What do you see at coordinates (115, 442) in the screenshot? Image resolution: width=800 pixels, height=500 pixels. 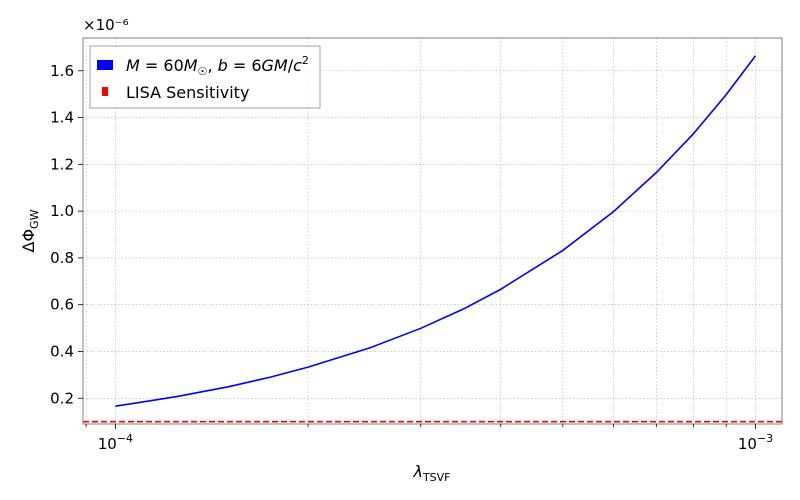 I see `x-tick-label: 10⁻⁴` at bounding box center [115, 442].